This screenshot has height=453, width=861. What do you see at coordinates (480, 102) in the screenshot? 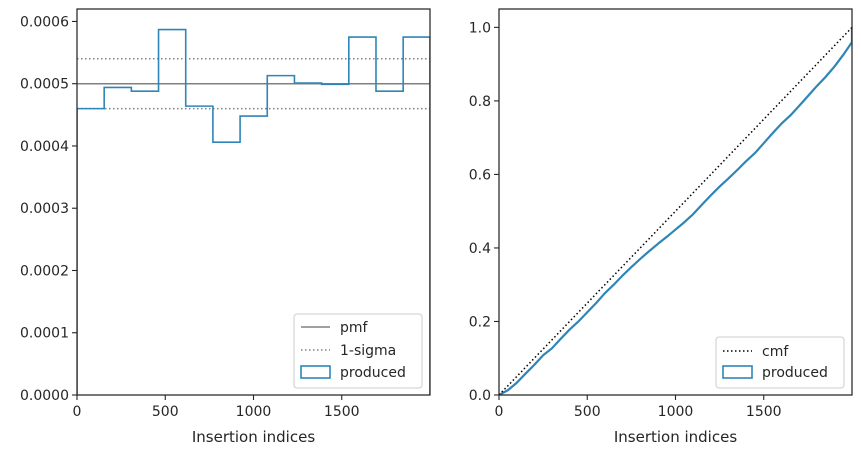
I see `y-tick-label: 0.8` at bounding box center [480, 102].